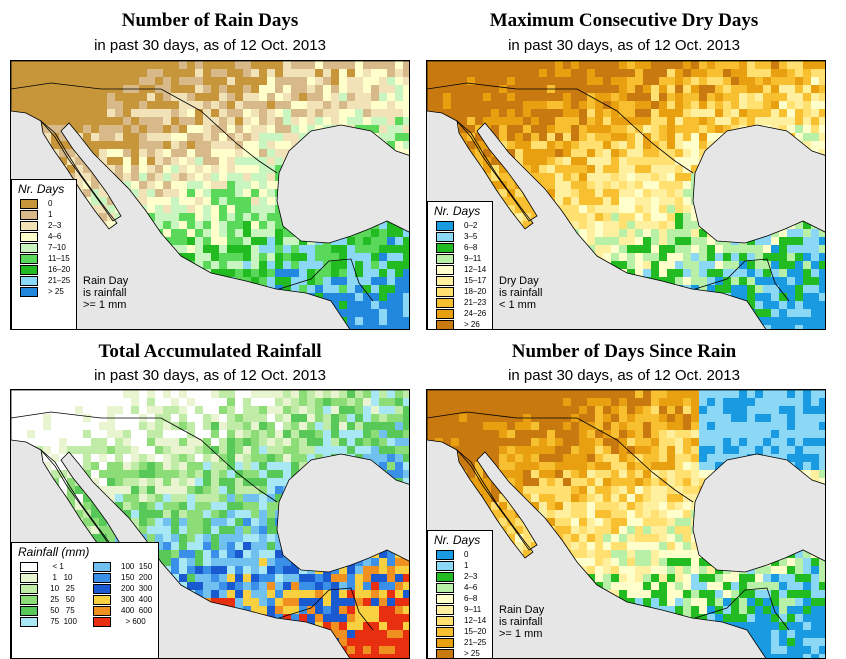 The height and width of the screenshot is (659, 846). I want to click on legend-item: 6–8, so click(460, 598).